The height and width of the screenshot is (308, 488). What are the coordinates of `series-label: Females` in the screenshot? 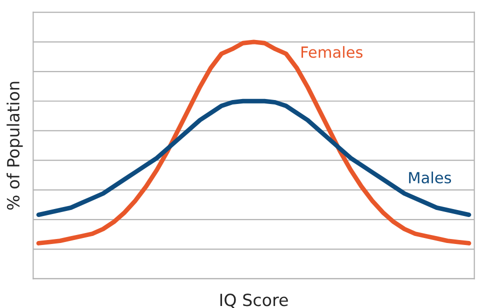 It's located at (332, 52).